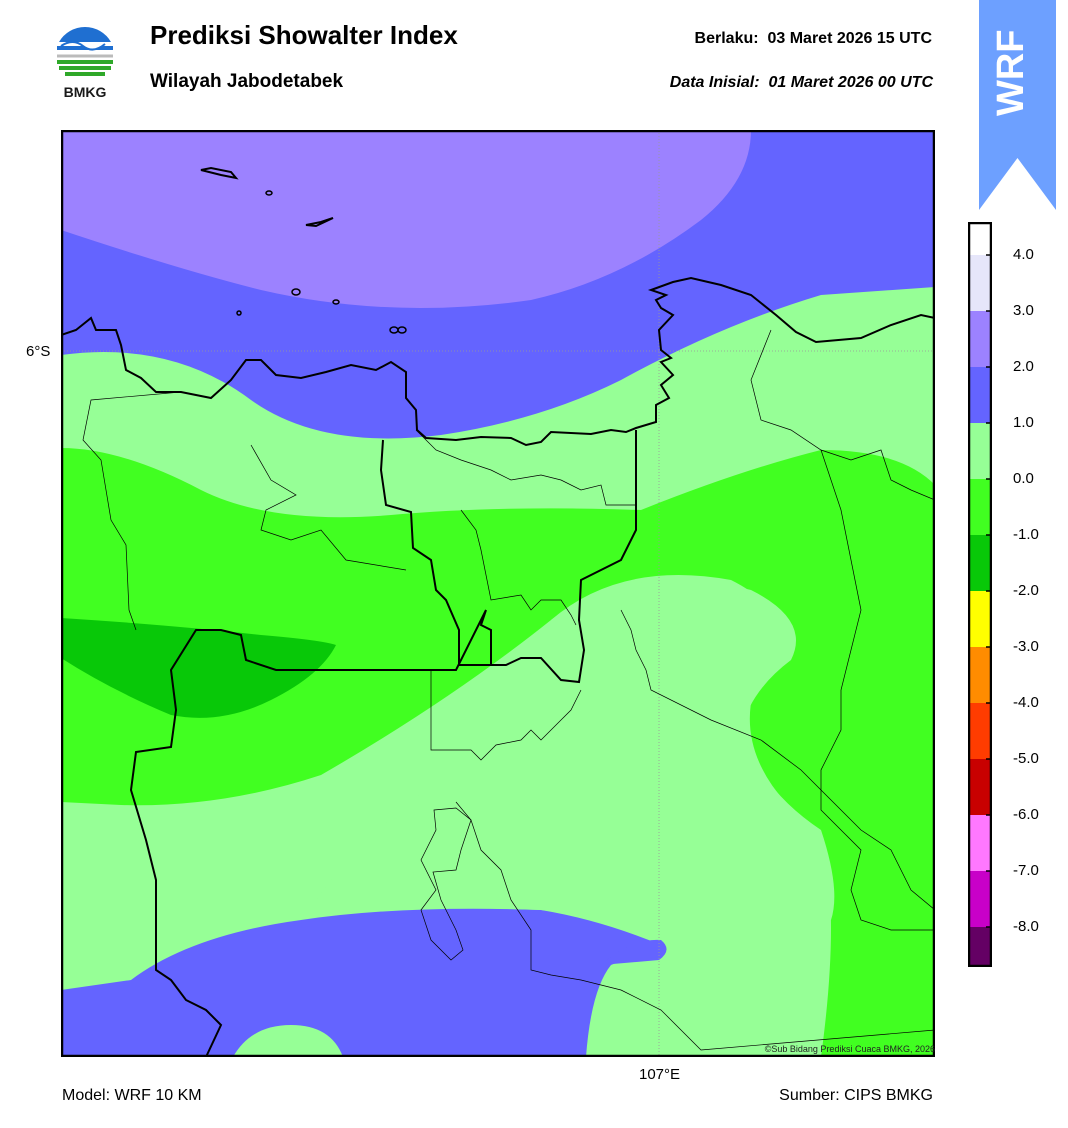 Image resolution: width=1068 pixels, height=1128 pixels. Describe the element at coordinates (1026, 870) in the screenshot. I see `colorbar-label: -7.0` at that location.